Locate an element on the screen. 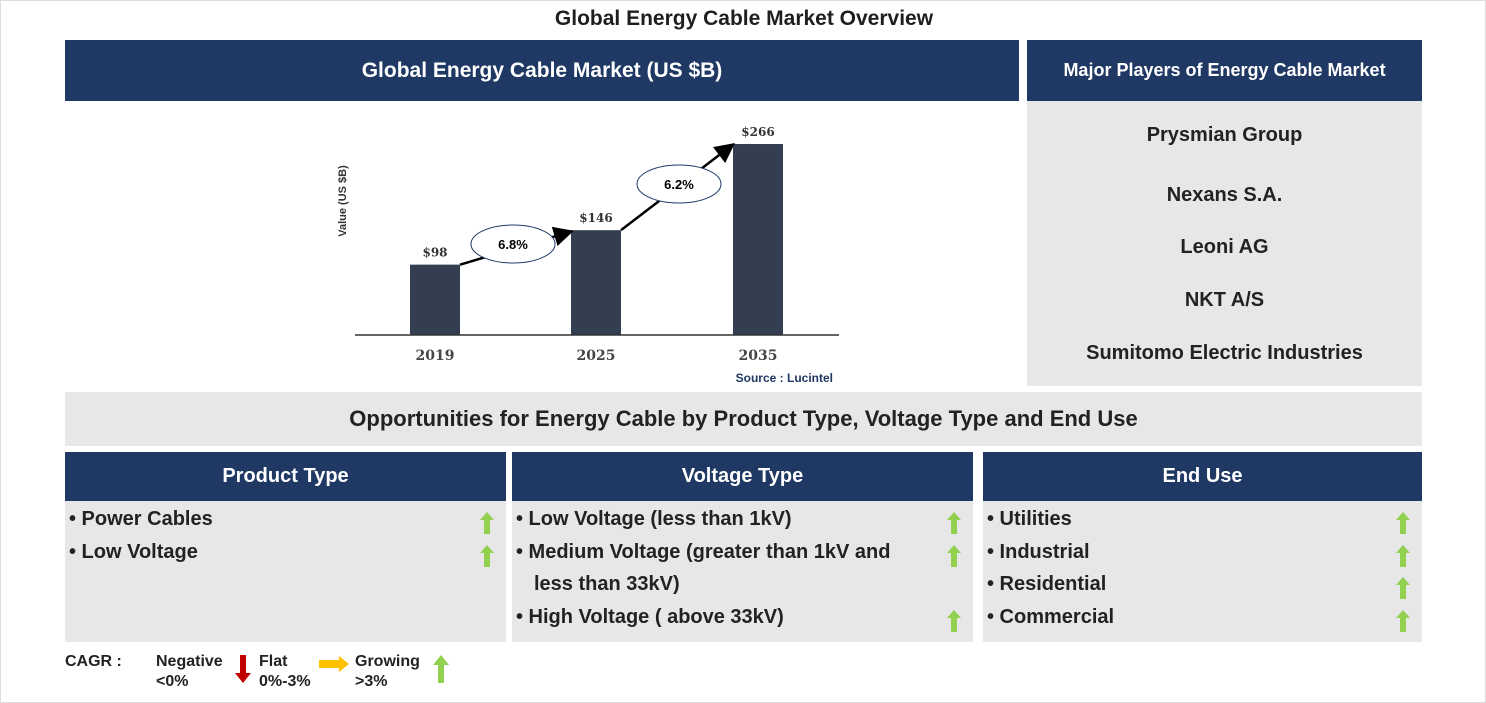  source-label: Source : Lucintel is located at coordinates (784, 378).